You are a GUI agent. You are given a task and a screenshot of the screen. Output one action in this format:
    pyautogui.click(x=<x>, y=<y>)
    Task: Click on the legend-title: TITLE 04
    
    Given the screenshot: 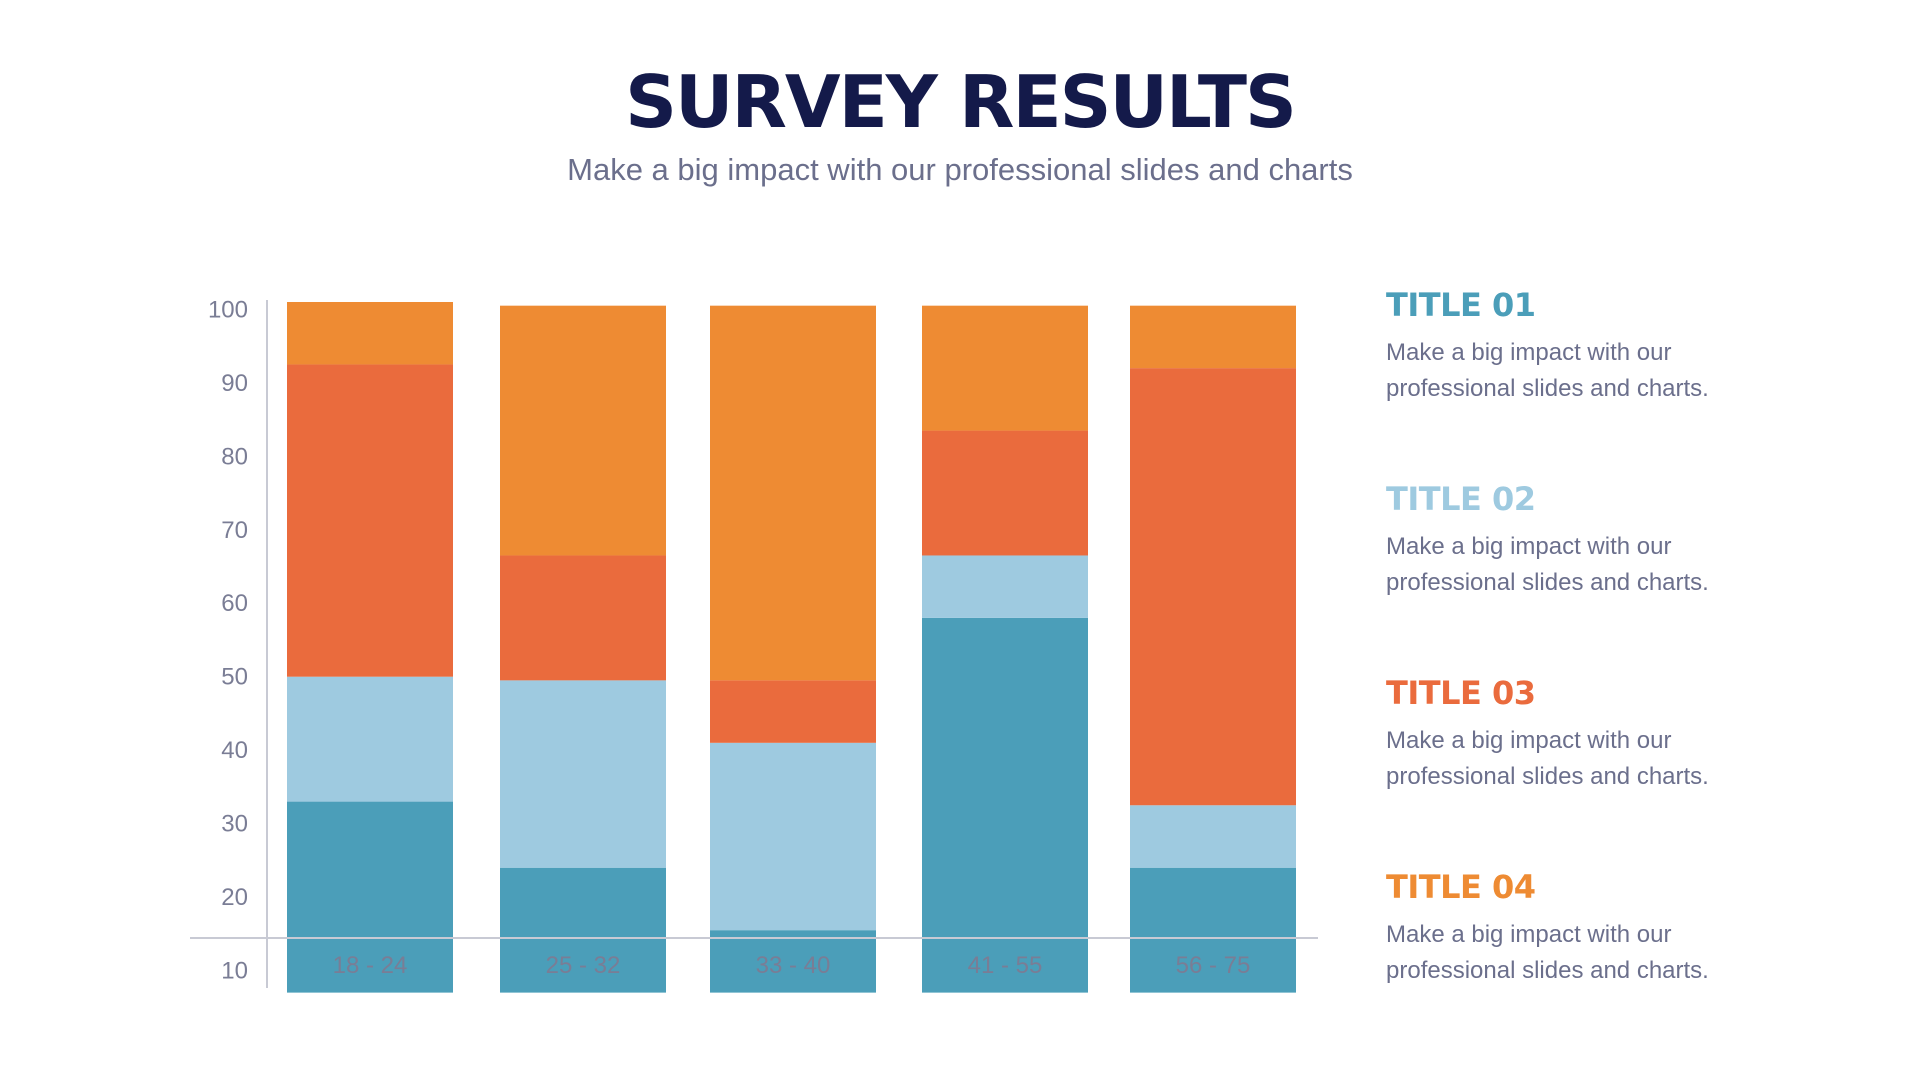 What is the action you would take?
    pyautogui.click(x=1461, y=887)
    